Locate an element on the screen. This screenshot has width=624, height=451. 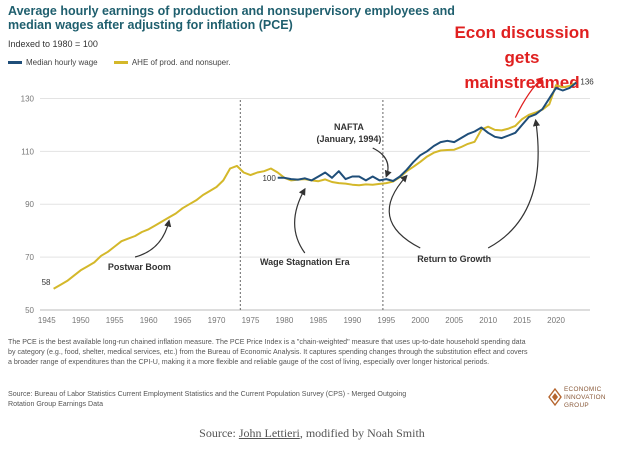
credit-suffix: , modified by Noah Smith is located at coordinates (362, 433).